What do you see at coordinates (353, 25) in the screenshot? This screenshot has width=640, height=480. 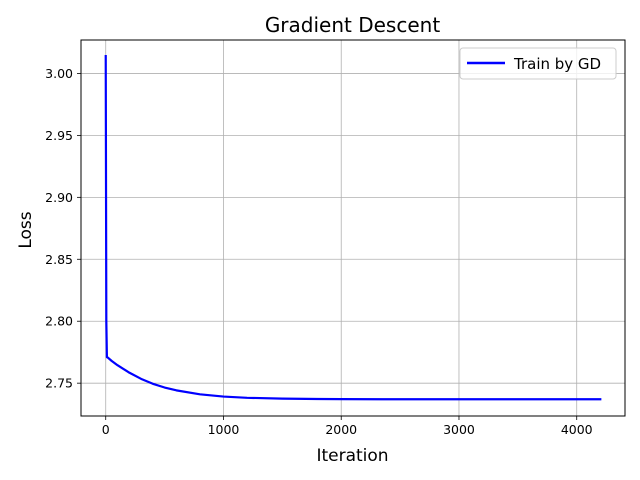 I see `chart-title: Gradient Descent` at bounding box center [353, 25].